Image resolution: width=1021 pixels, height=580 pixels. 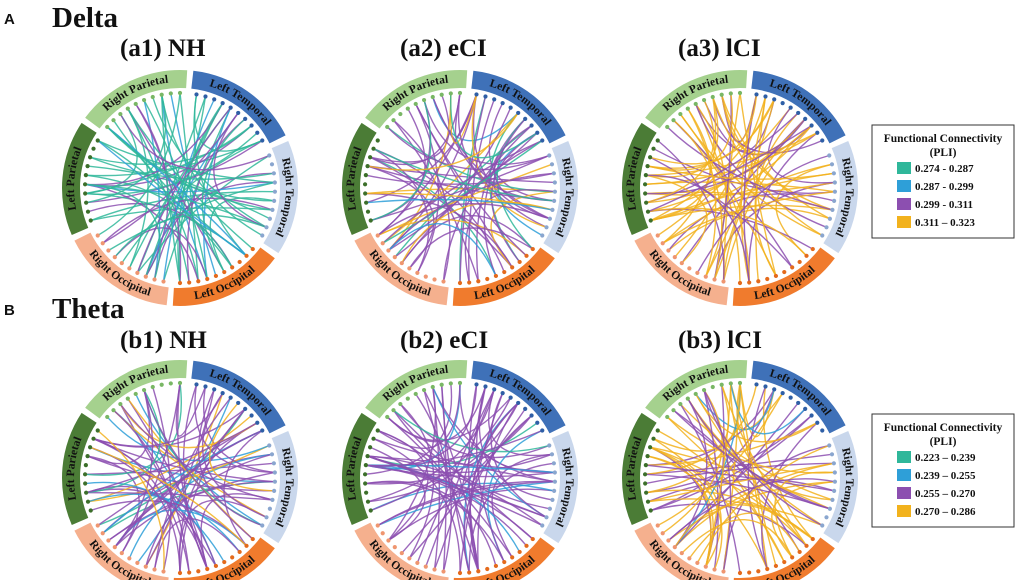 What do you see at coordinates (88, 309) in the screenshot?
I see `band-title-theta: Theta` at bounding box center [88, 309].